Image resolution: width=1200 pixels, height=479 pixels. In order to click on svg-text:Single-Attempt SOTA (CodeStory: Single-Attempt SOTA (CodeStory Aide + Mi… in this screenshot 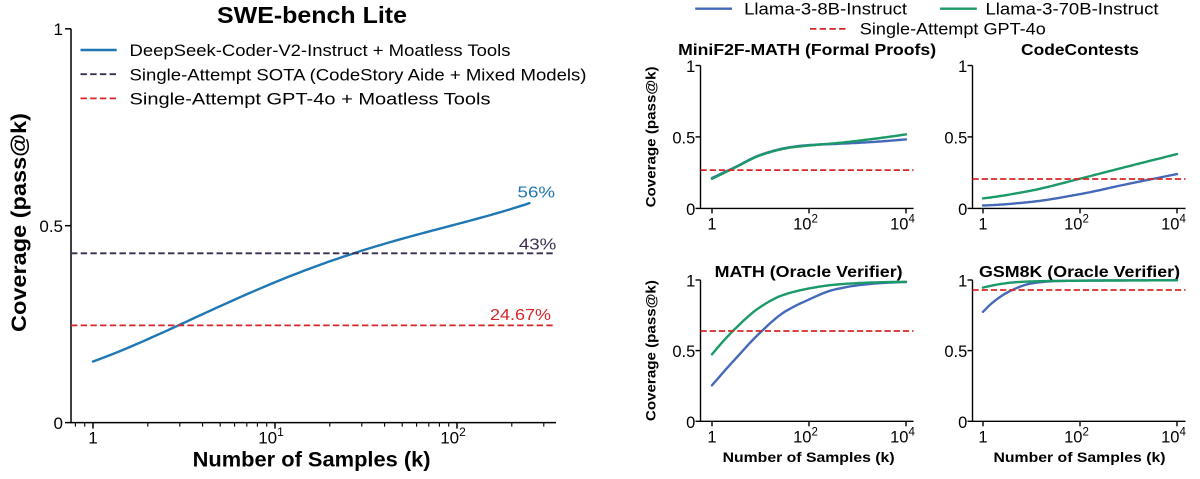, I will do `click(358, 74)`.